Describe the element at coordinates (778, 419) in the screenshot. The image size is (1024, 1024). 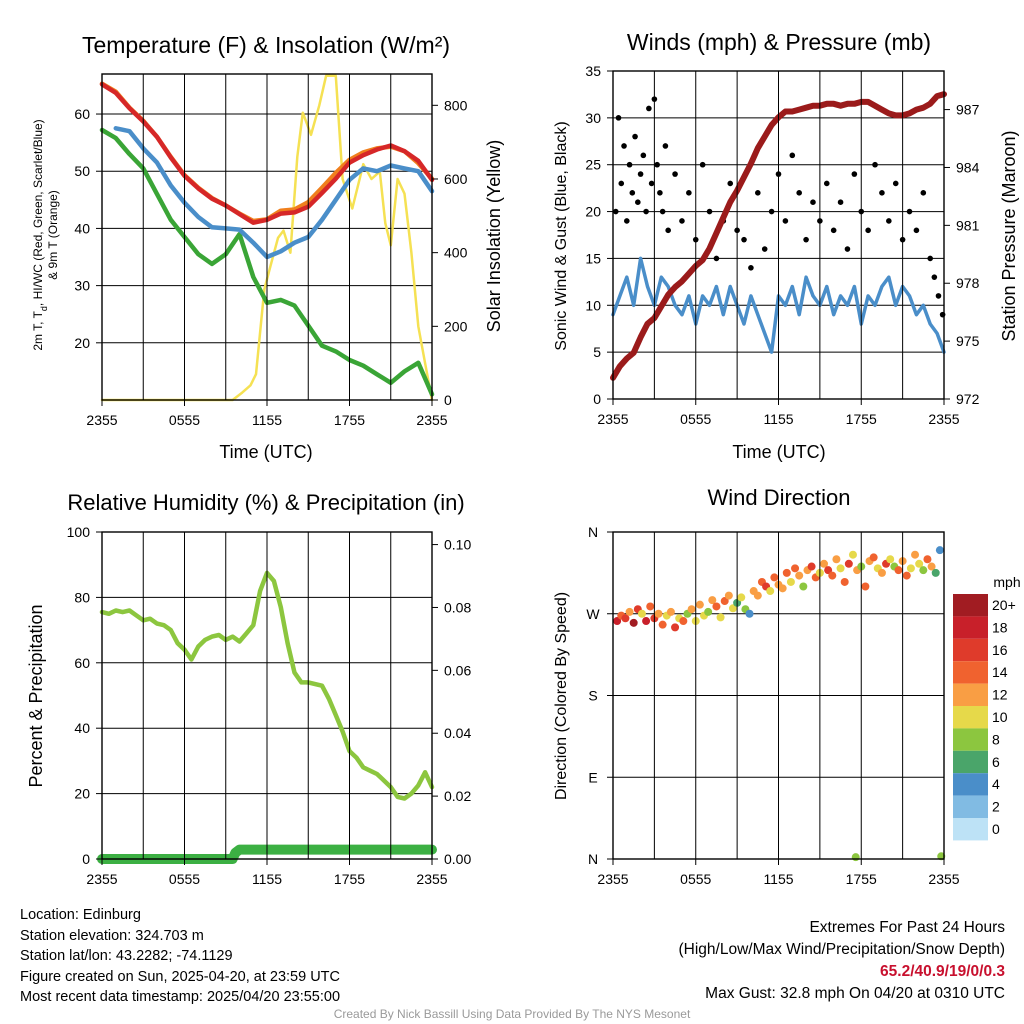
I see `wind-xtick-label: 1155` at that location.